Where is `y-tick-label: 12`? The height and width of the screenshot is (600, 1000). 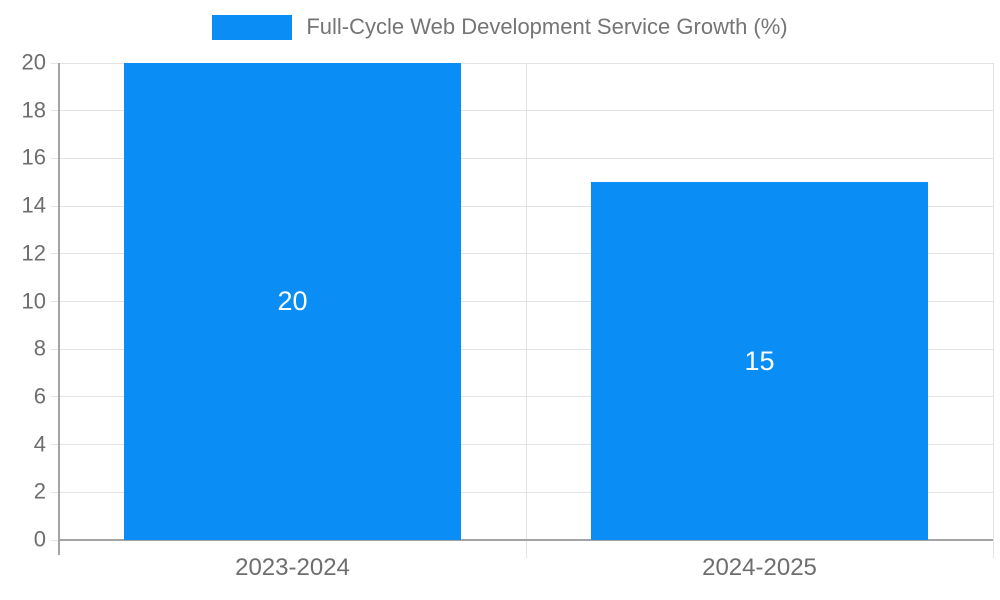
y-tick-label: 12 is located at coordinates (33, 253).